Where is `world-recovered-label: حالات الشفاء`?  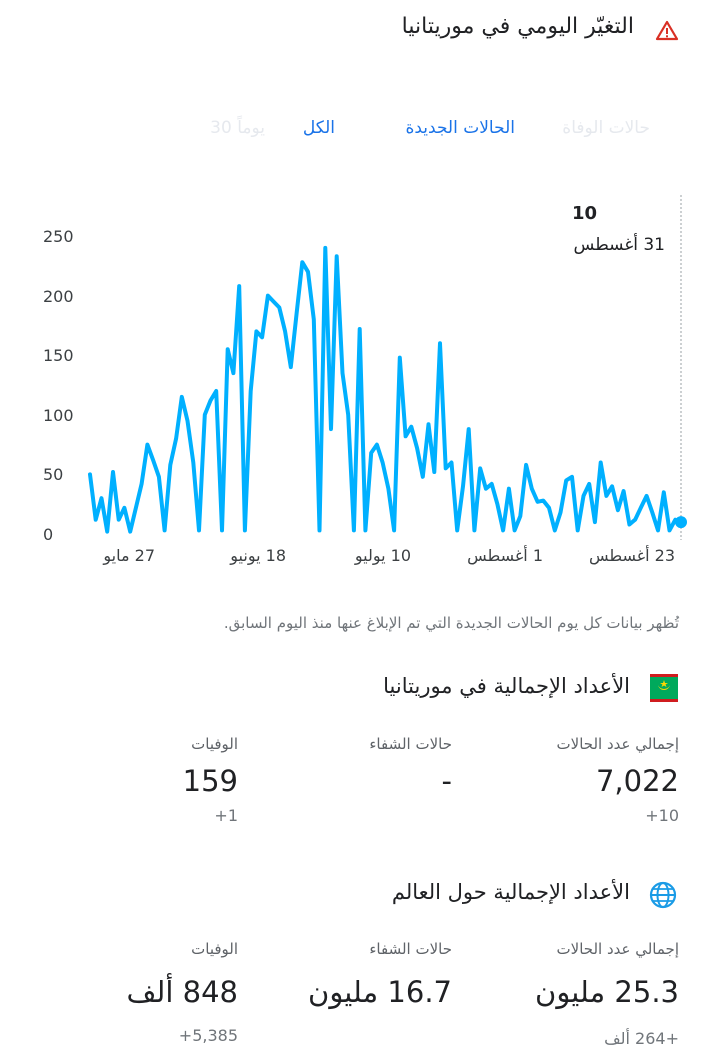
world-recovered-label: حالات الشفاء is located at coordinates (410, 949).